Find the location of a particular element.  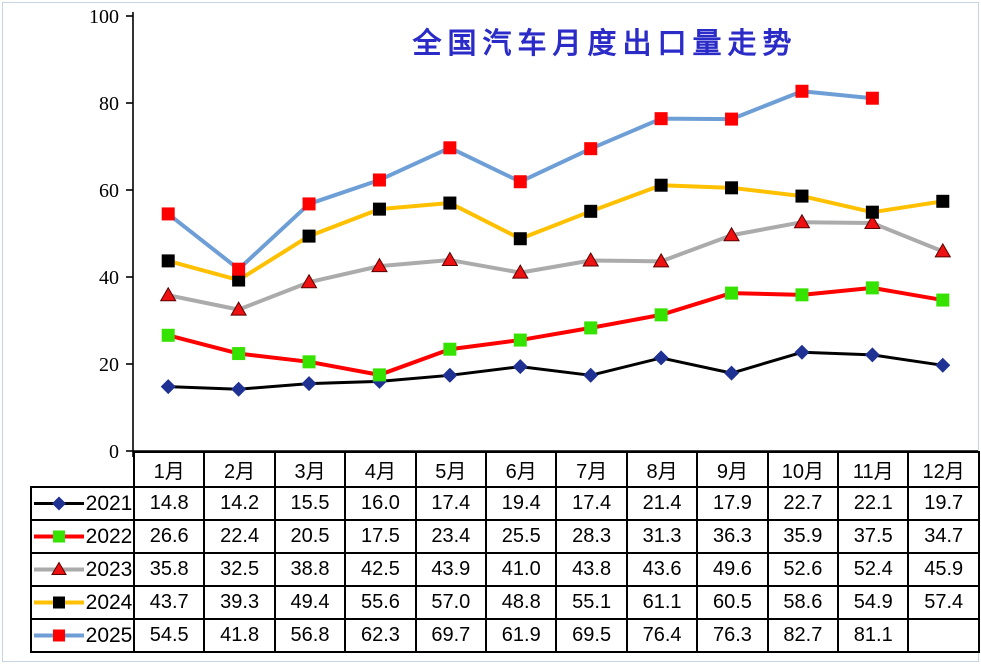

chart-title: 全国汽车月度出口量走势 is located at coordinates (605, 43).